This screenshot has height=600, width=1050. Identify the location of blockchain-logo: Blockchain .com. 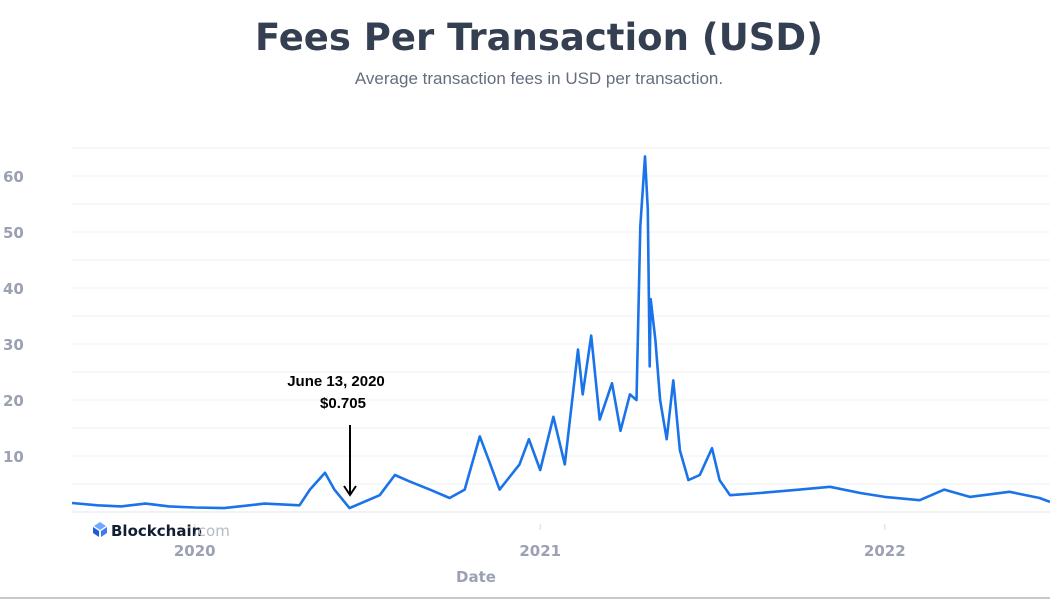
(161, 531).